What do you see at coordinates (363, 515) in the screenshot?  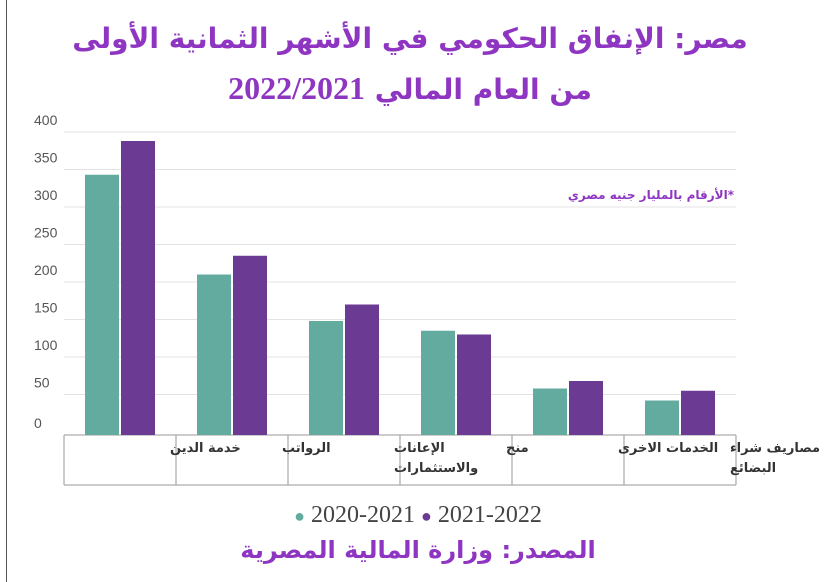 I see `legend-label-series-1: 2020-2021` at bounding box center [363, 515].